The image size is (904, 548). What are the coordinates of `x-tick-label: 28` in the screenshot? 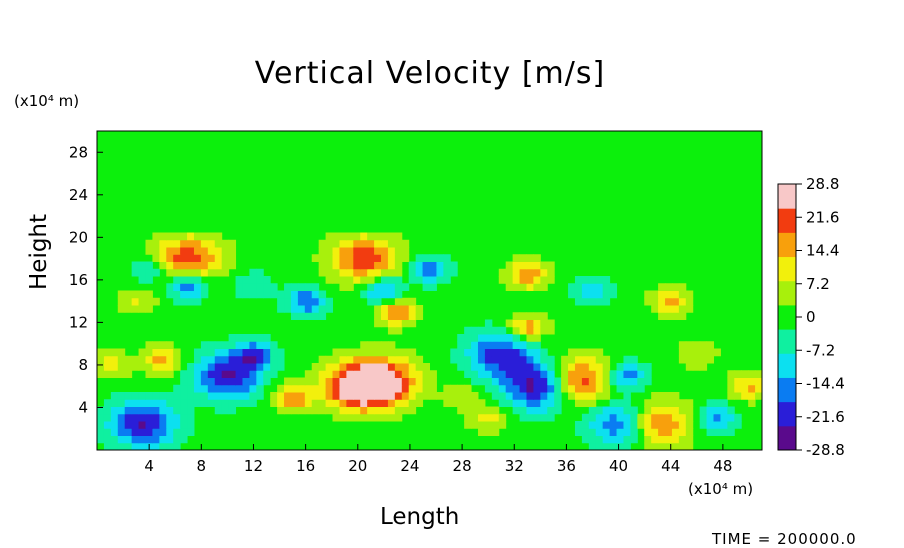 It's located at (462, 466).